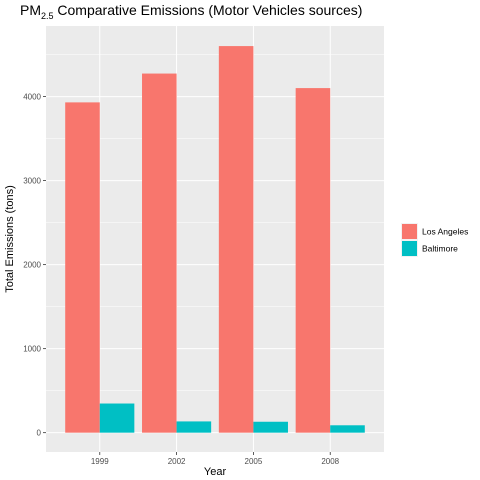 This screenshot has width=480, height=480. What do you see at coordinates (30, 10) in the screenshot?
I see `chart-title-main: PM` at bounding box center [30, 10].